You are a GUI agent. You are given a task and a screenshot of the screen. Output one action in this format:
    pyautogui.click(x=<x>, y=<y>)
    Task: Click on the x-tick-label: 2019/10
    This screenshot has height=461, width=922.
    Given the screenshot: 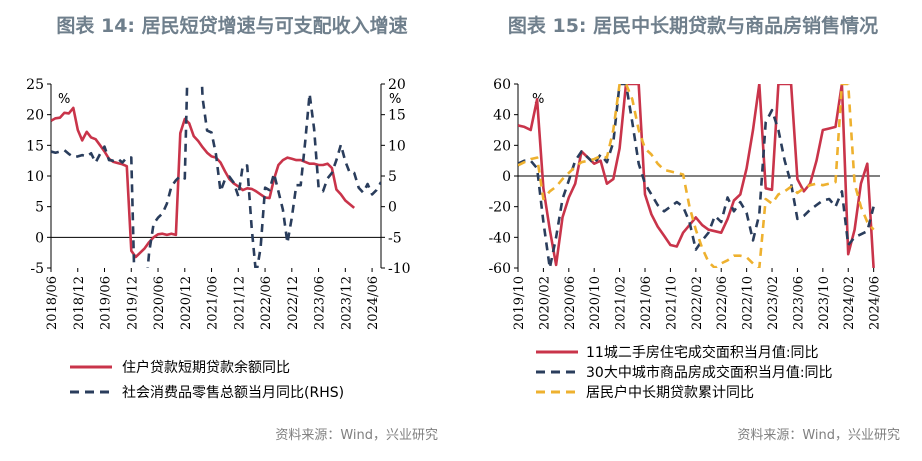 What is the action you would take?
    pyautogui.click(x=519, y=303)
    